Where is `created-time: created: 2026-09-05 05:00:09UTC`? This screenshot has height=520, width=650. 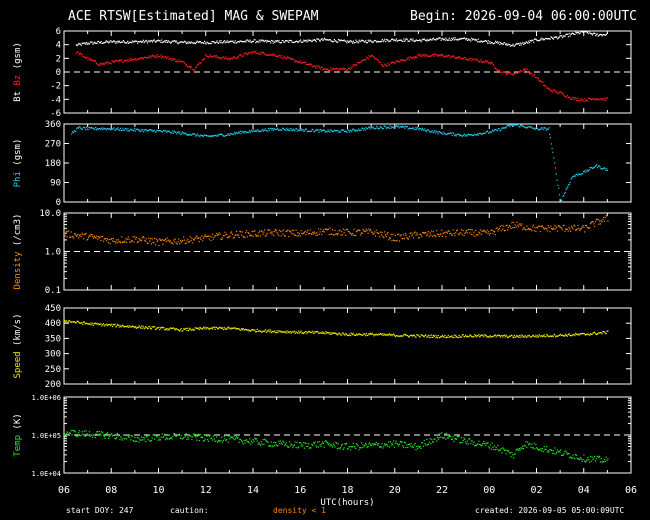 created-time: created: 2026-09-05 05:00:09UTC is located at coordinates (550, 510).